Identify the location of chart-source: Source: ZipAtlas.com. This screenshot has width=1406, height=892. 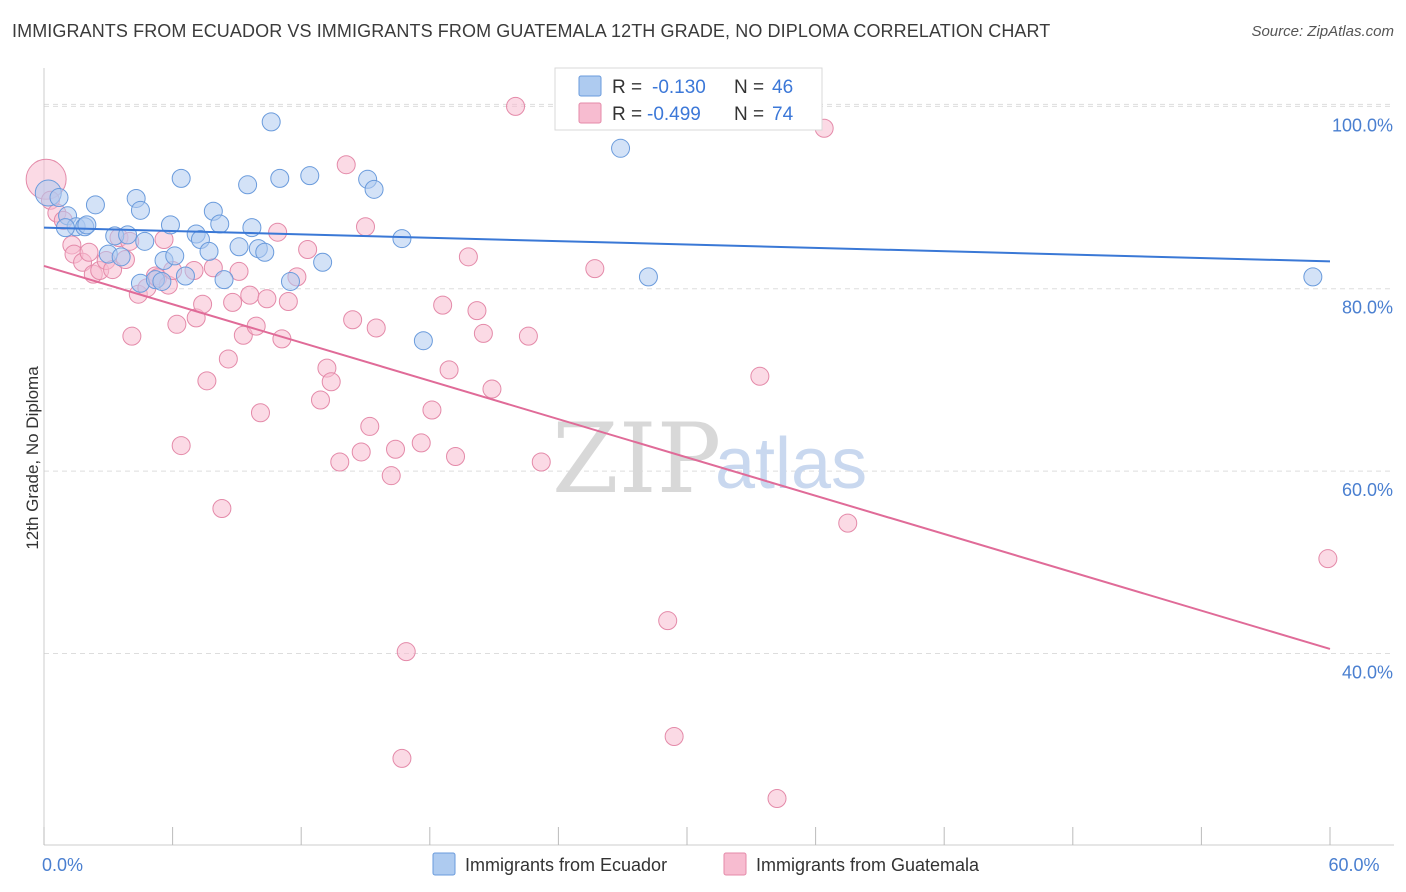
(1322, 31).